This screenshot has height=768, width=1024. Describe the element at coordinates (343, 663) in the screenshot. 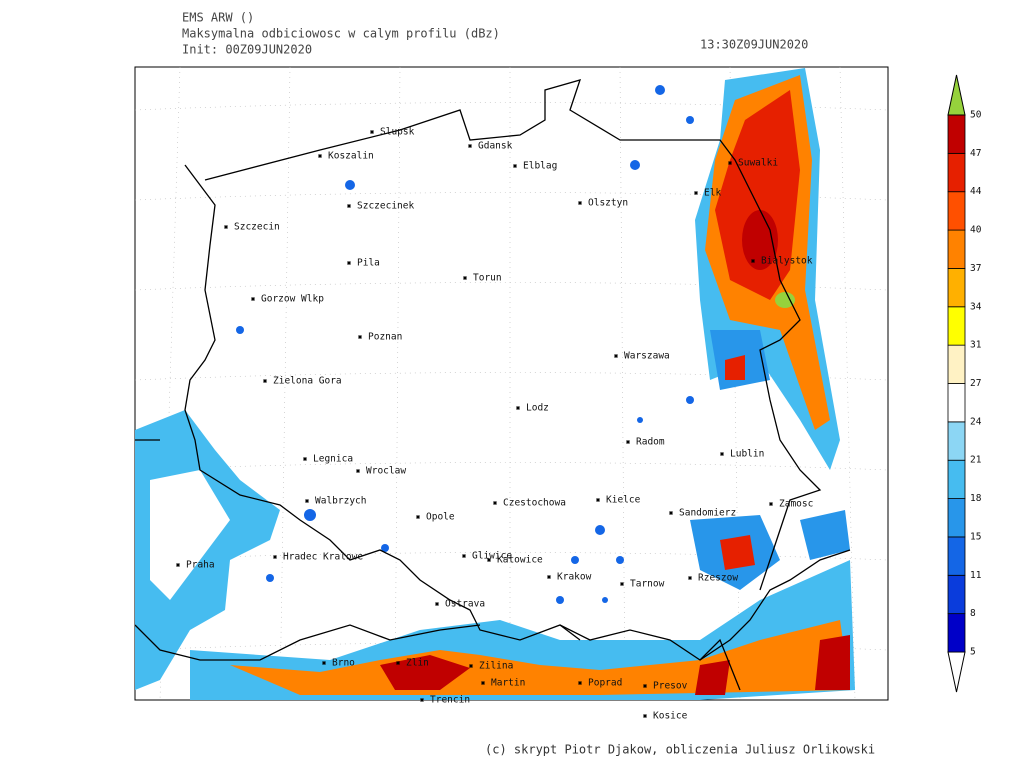

I see `city-label: Brno` at that location.